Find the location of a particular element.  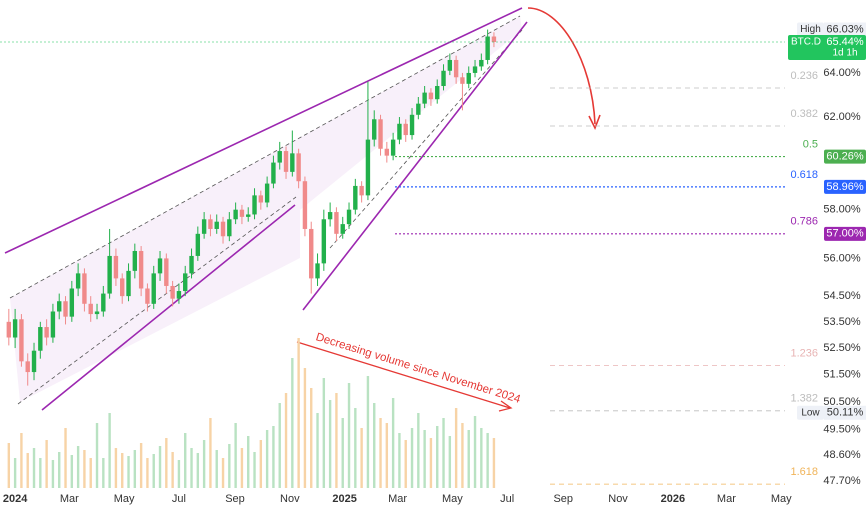

x-tick-label: Nov is located at coordinates (618, 499).